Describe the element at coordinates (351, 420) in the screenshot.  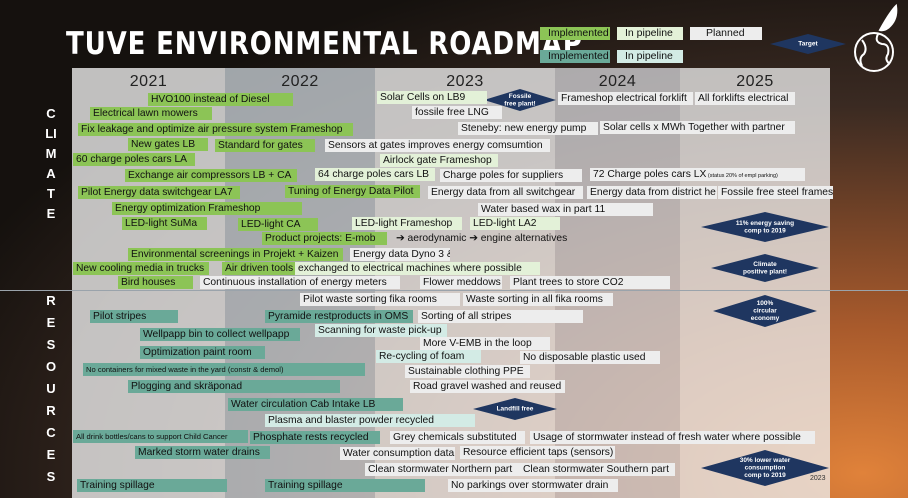
I see `item-text: Plasma and blaster powder recycled` at that location.